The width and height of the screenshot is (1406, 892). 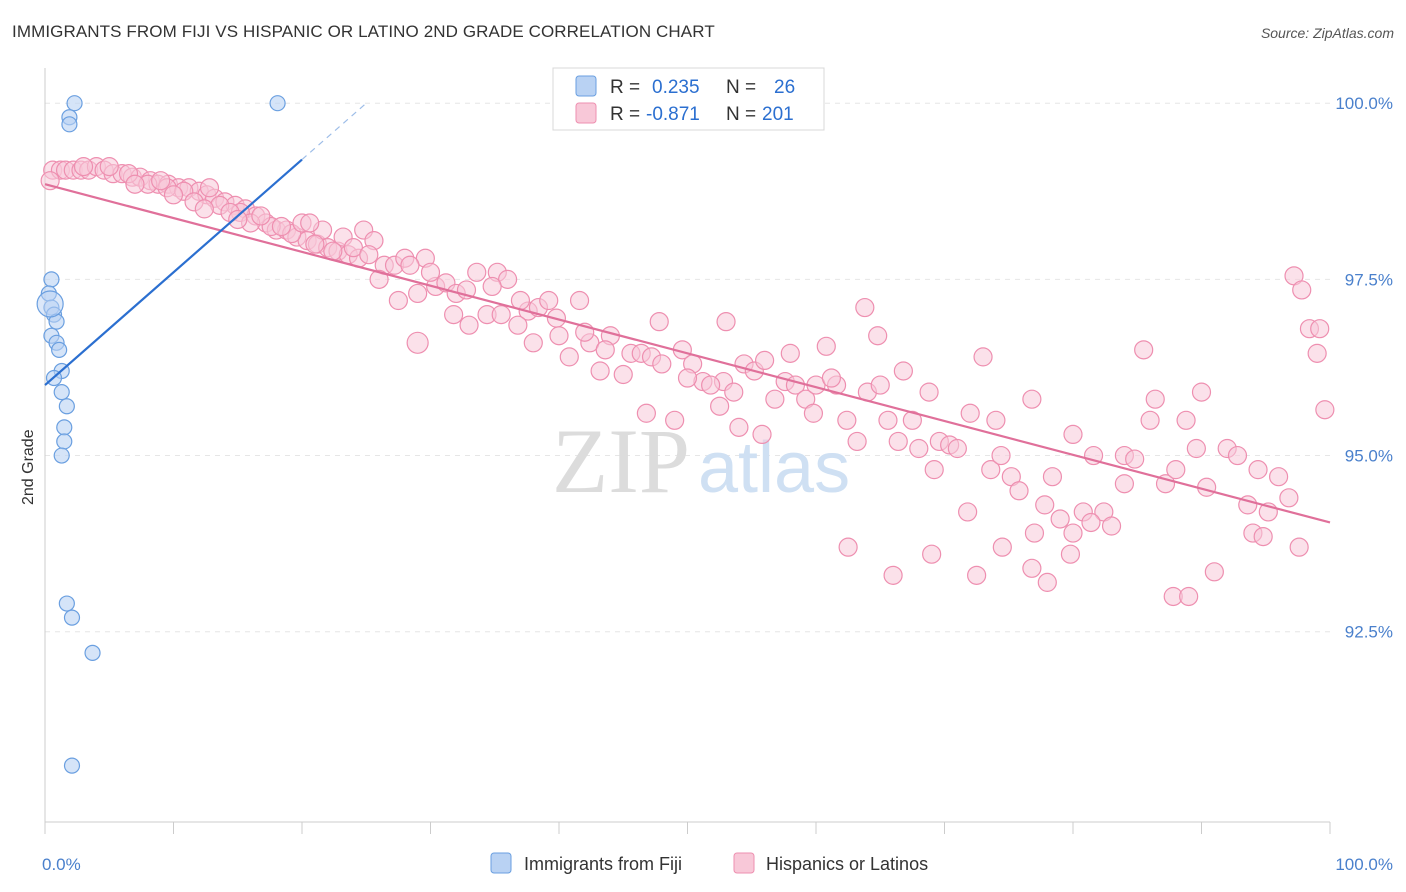 What do you see at coordinates (688, 99) in the screenshot?
I see `stats-legend: R = 0.235 N = 26 R = -0.871 N = 201` at bounding box center [688, 99].